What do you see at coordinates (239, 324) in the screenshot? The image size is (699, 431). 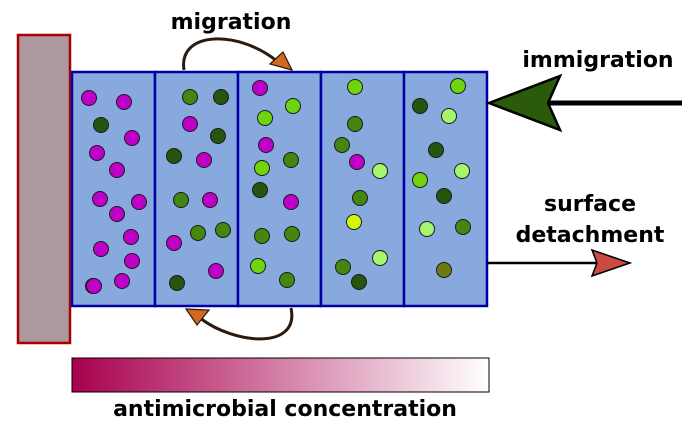 I see `migration-arrow-bottom` at bounding box center [239, 324].